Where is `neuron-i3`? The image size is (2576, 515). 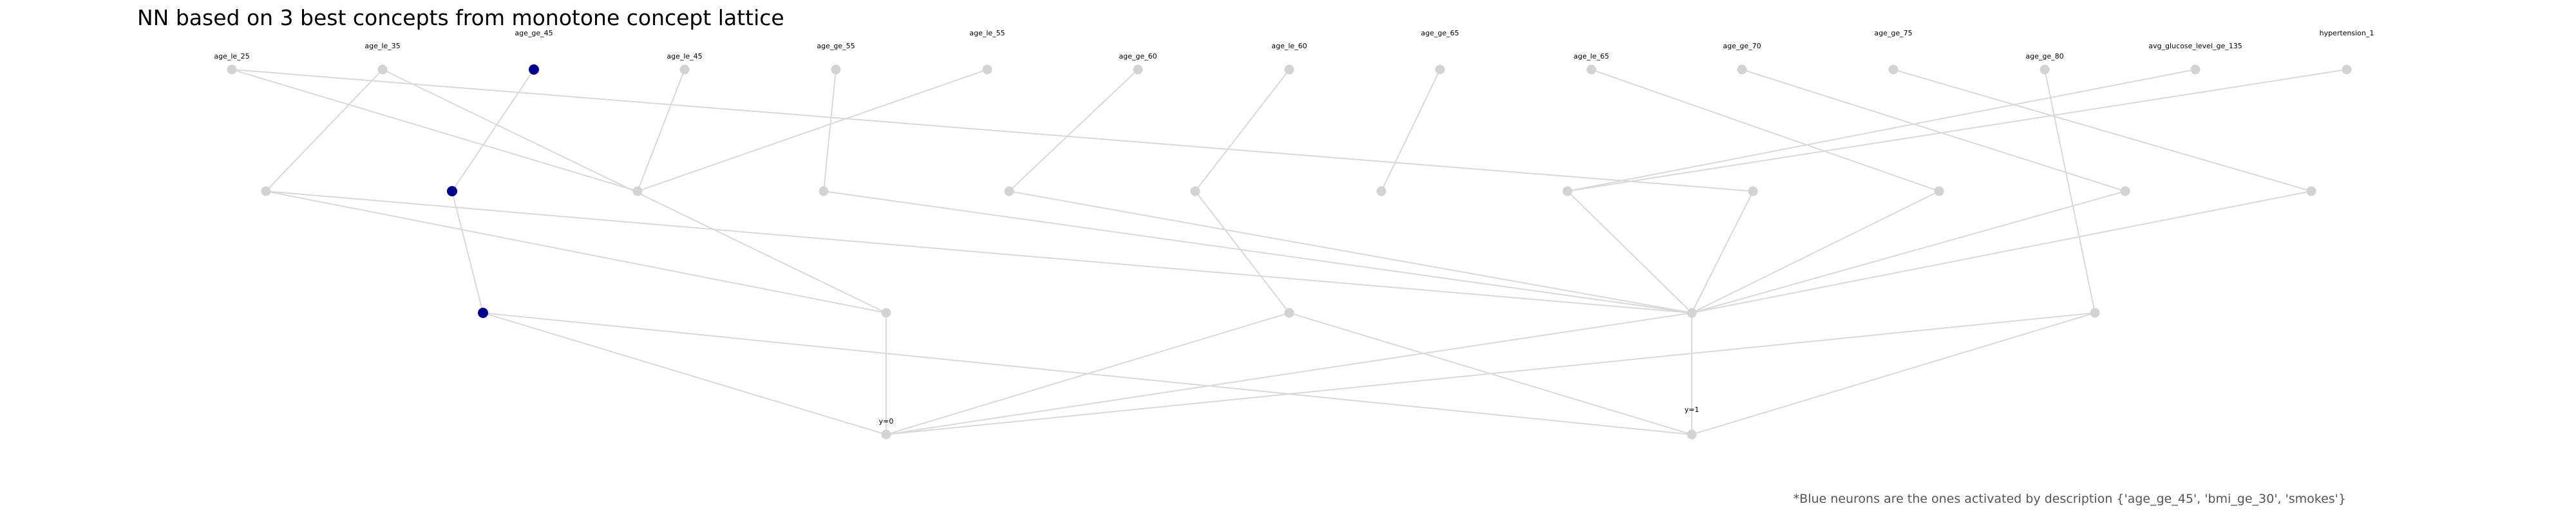 neuron-i3 is located at coordinates (684, 69).